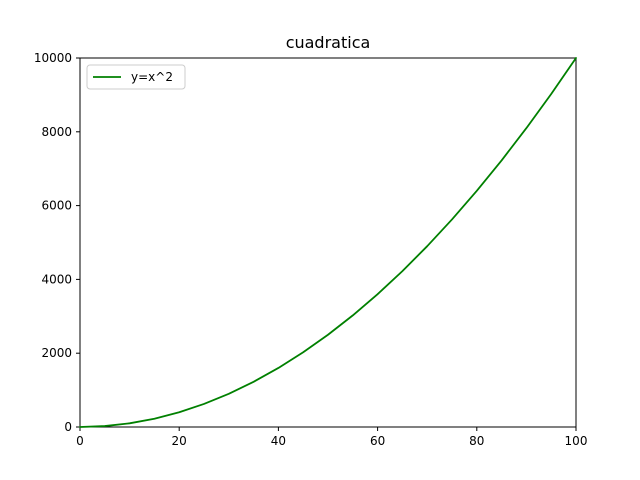 The width and height of the screenshot is (640, 480). What do you see at coordinates (576, 441) in the screenshot?
I see `x-tick-label: 100` at bounding box center [576, 441].